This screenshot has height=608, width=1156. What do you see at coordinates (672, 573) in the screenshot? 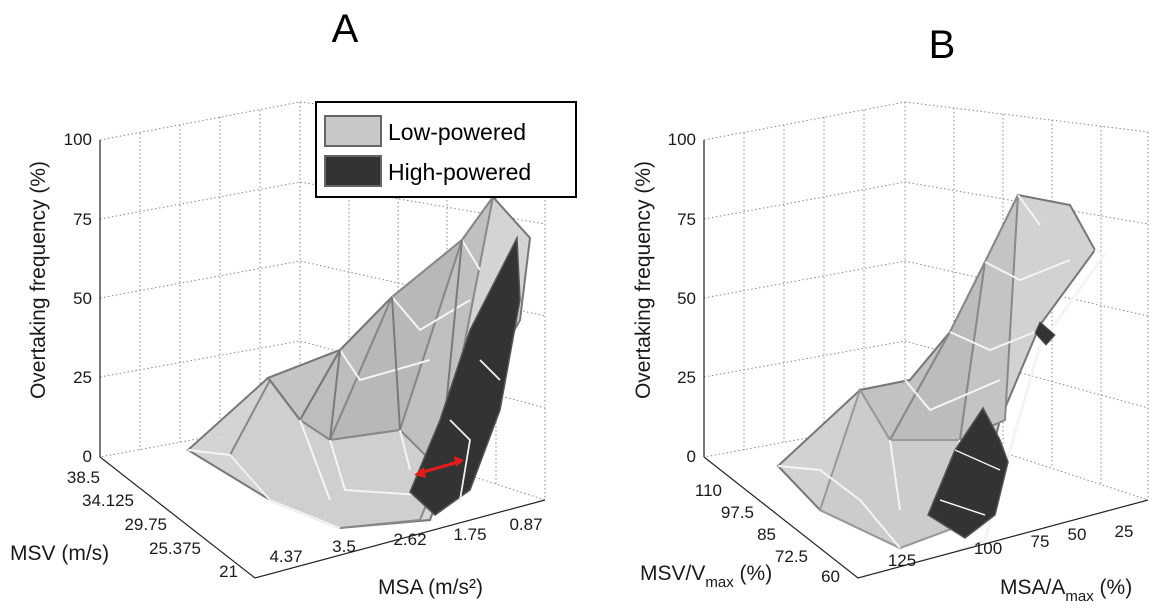
I see `panel-b-xlabel-main: MSV/V` at bounding box center [672, 573].